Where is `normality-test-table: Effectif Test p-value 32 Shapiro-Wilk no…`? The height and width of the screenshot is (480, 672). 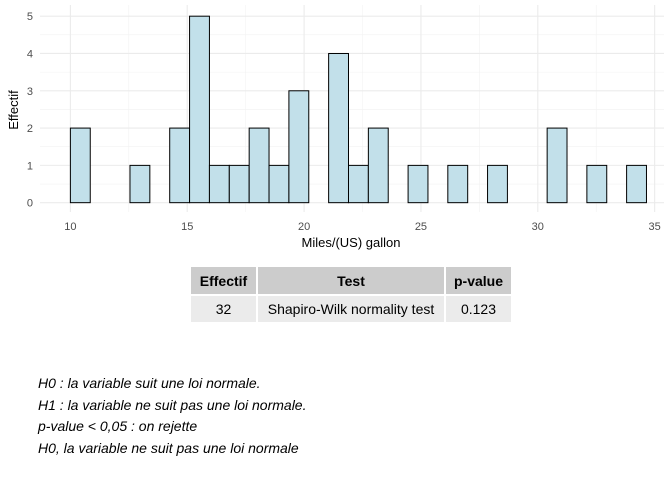 normality-test-table: Effectif Test p-value 32 Shapiro-Wilk no… is located at coordinates (351, 294).